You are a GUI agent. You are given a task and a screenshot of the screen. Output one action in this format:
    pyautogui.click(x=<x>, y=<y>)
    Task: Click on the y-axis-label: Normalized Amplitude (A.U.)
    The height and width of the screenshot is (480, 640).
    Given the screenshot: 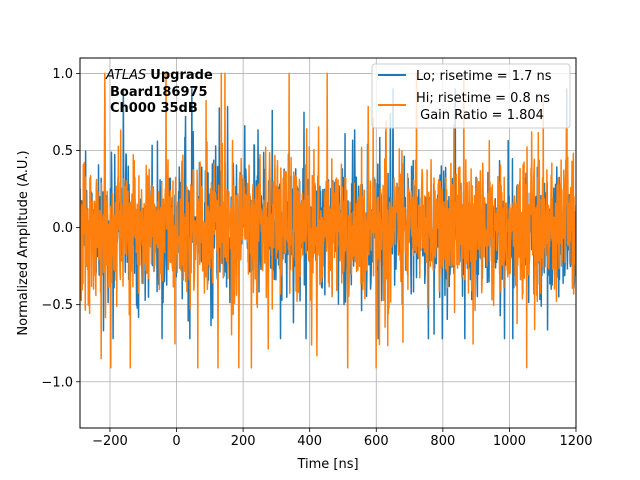 What is the action you would take?
    pyautogui.click(x=23, y=242)
    